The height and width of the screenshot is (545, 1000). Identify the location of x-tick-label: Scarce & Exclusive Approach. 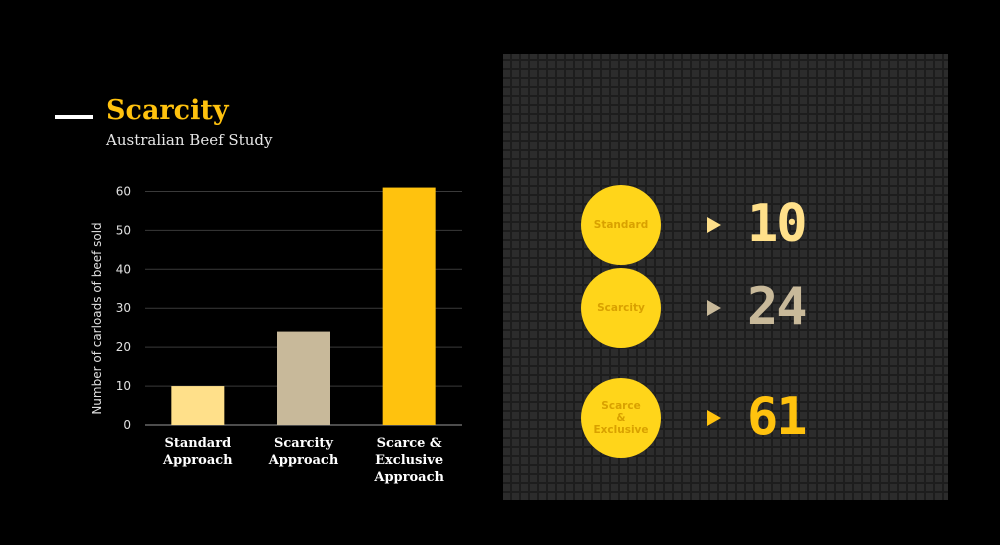
(408, 460).